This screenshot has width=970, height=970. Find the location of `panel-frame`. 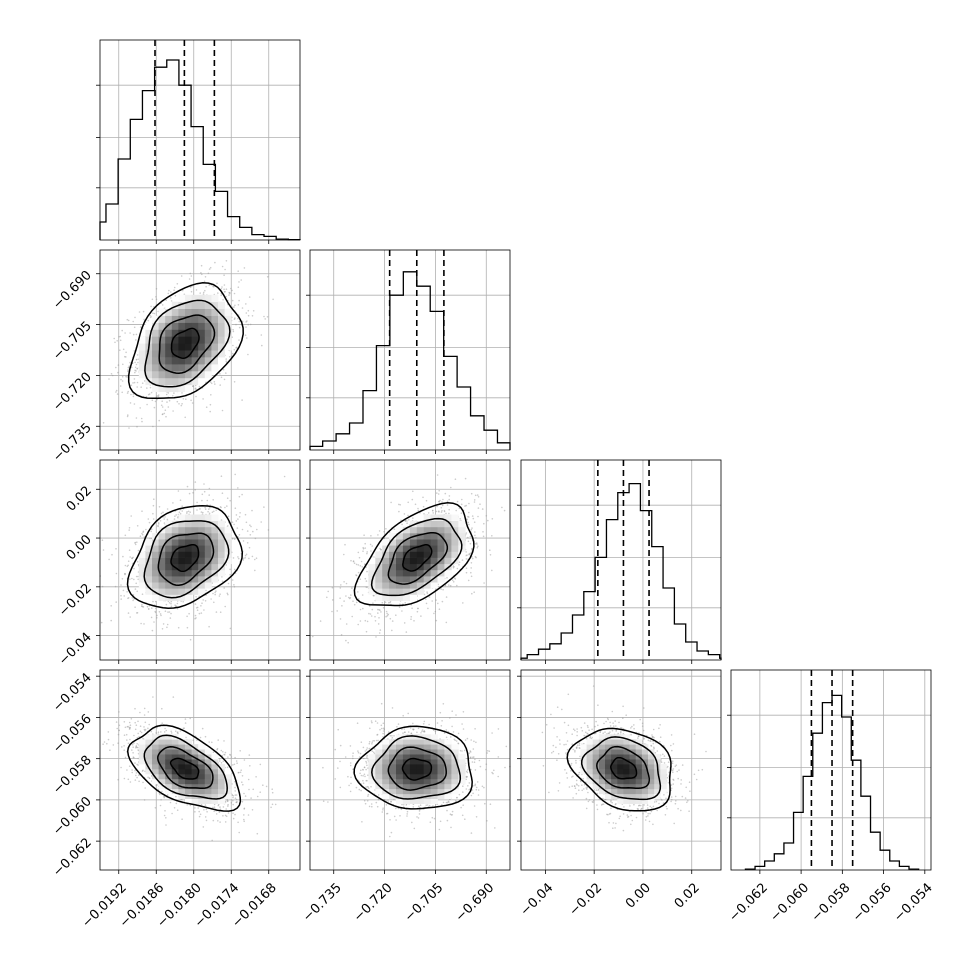

panel-frame is located at coordinates (410, 350).